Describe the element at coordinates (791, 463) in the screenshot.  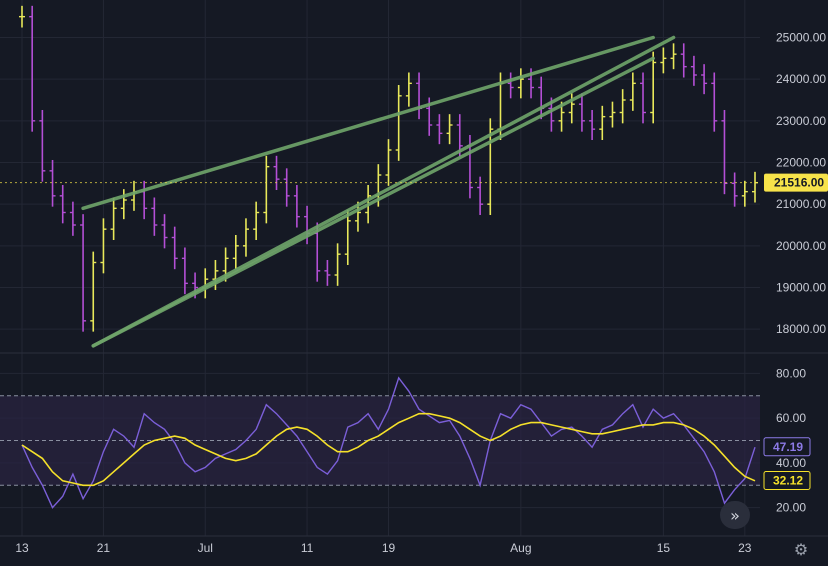
I see `oscillator-tick-label: 40.00` at that location.